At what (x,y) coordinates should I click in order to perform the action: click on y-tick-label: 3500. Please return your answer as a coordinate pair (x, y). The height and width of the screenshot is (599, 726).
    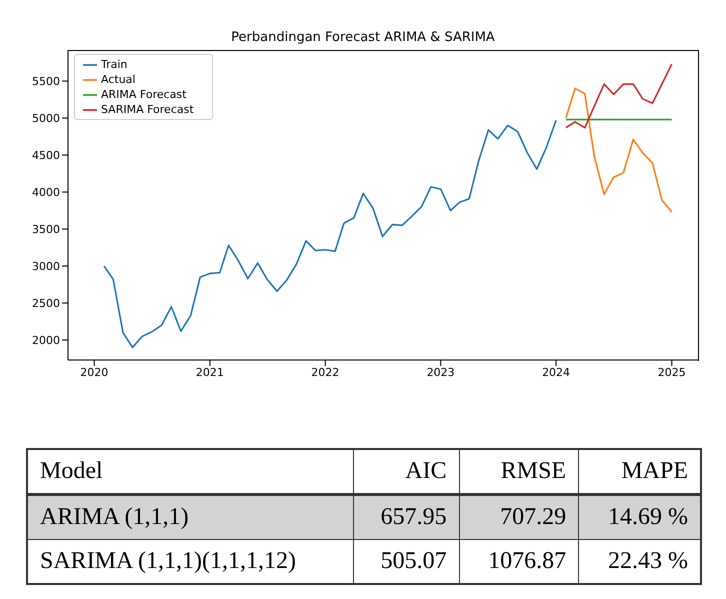
    Looking at the image, I should click on (46, 229).